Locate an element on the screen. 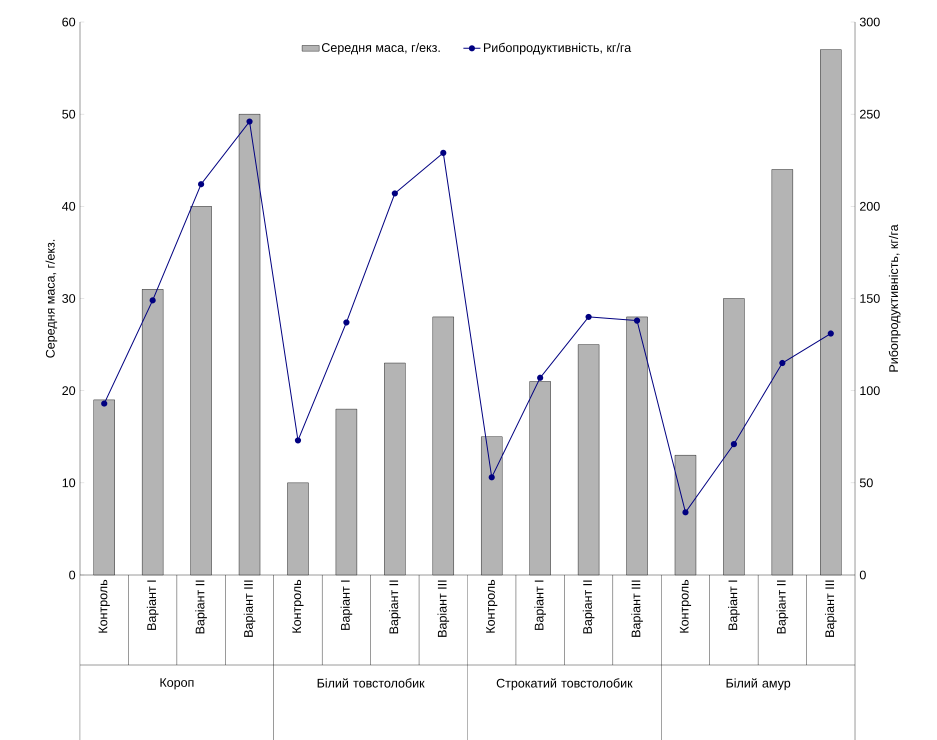  y2-tick-label: 0 is located at coordinates (863, 575).